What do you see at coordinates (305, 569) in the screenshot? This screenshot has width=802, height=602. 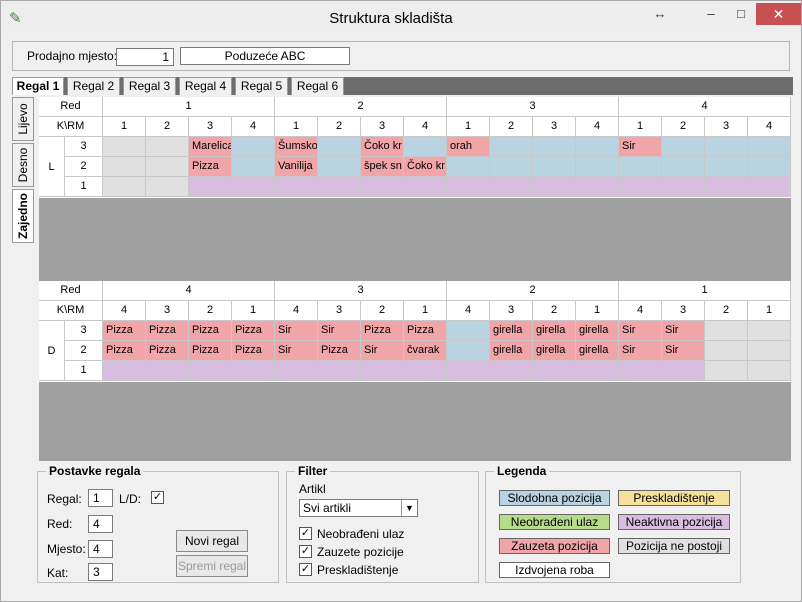 I see `preskladistenje-checkbox: ✓` at bounding box center [305, 569].